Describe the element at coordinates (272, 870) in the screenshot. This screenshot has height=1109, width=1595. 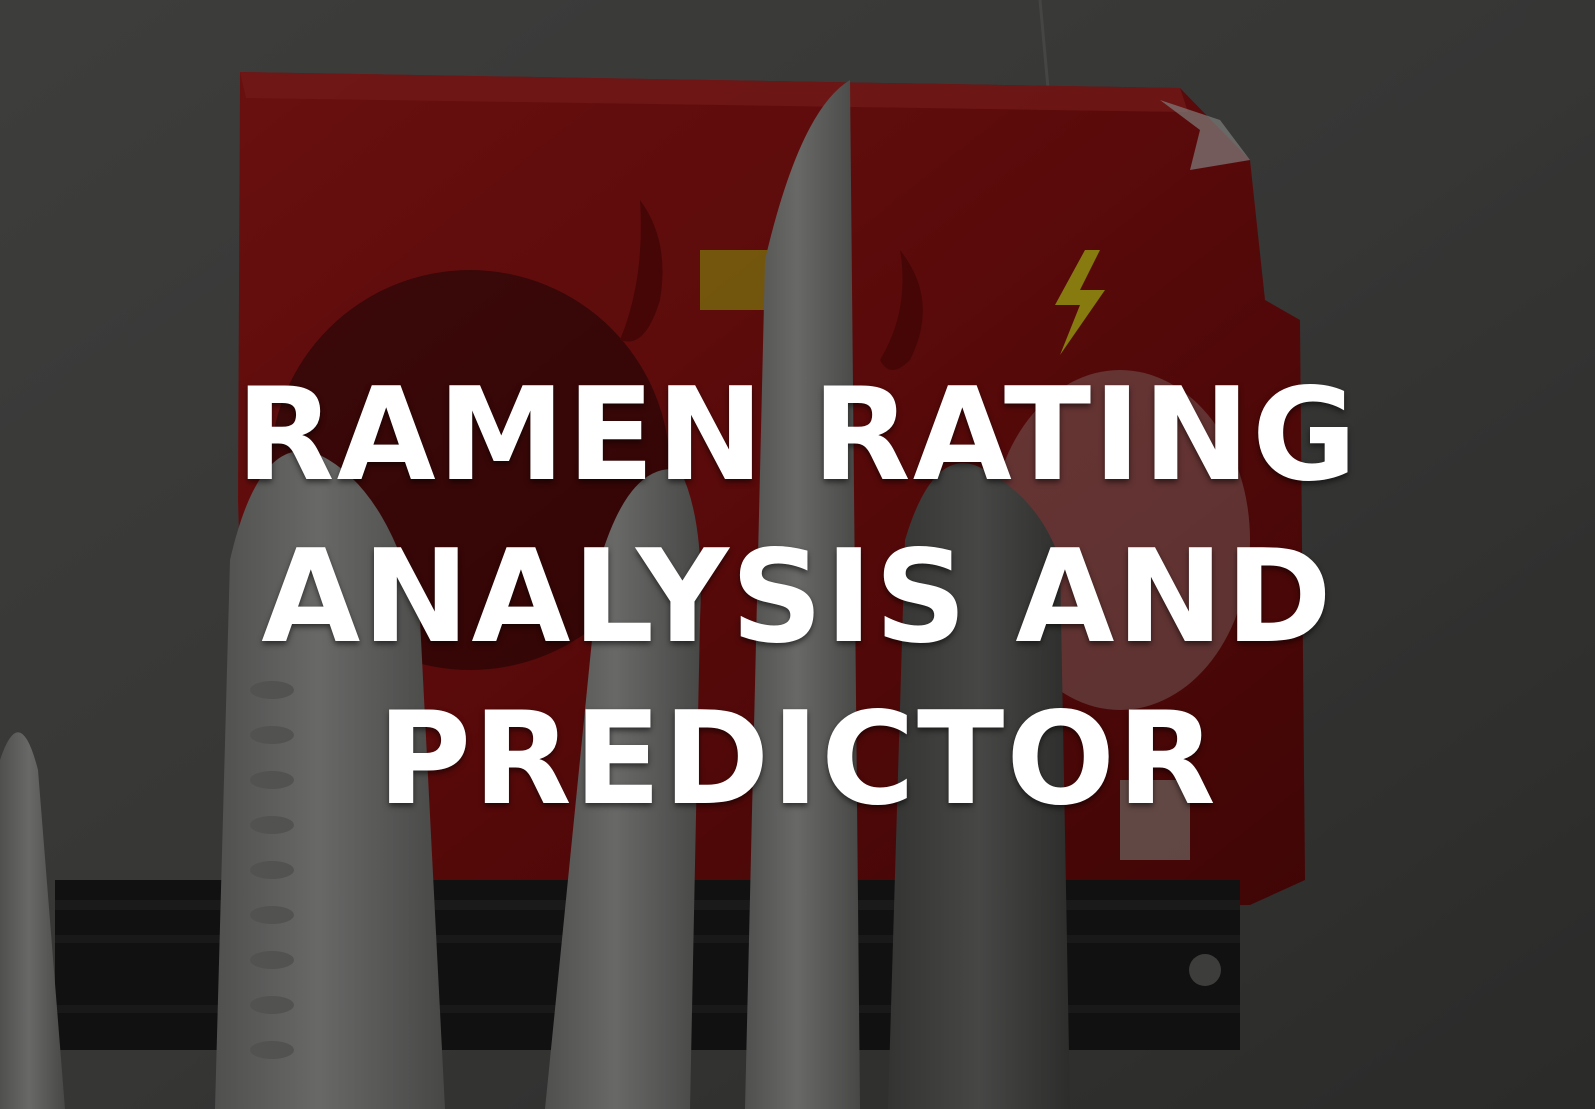
I see `santoku-dimples` at that location.